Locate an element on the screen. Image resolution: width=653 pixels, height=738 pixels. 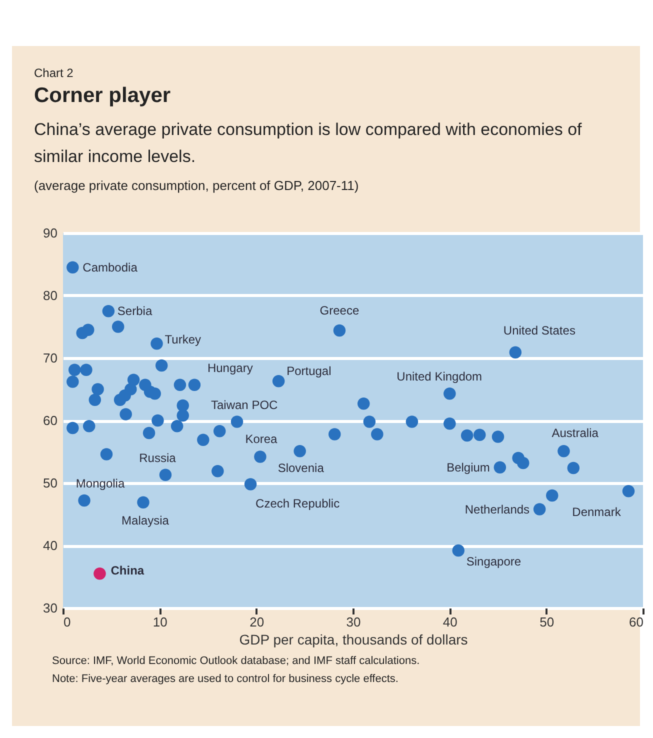
annotation: Cambodia is located at coordinates (110, 267).